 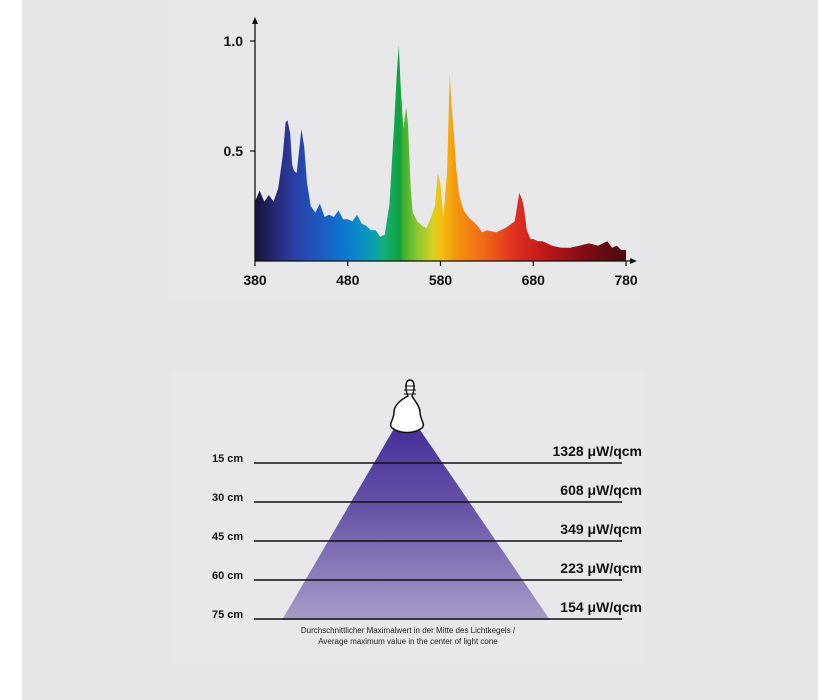 What do you see at coordinates (234, 41) in the screenshot?
I see `y-tick-label: 1.0` at bounding box center [234, 41].